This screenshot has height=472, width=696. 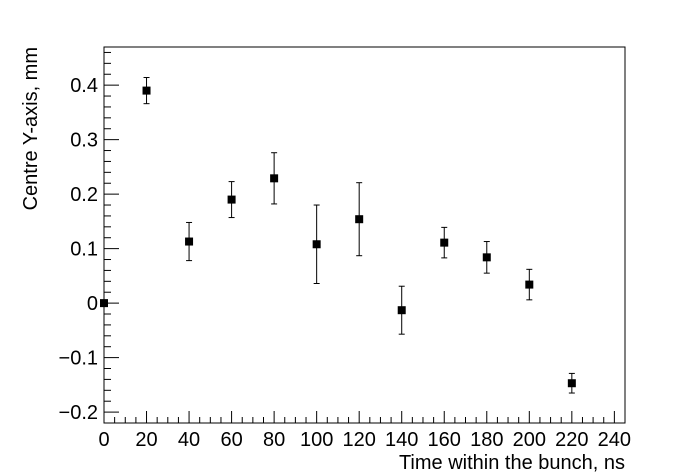 I want to click on x-tick-label: 80, so click(x=274, y=440).